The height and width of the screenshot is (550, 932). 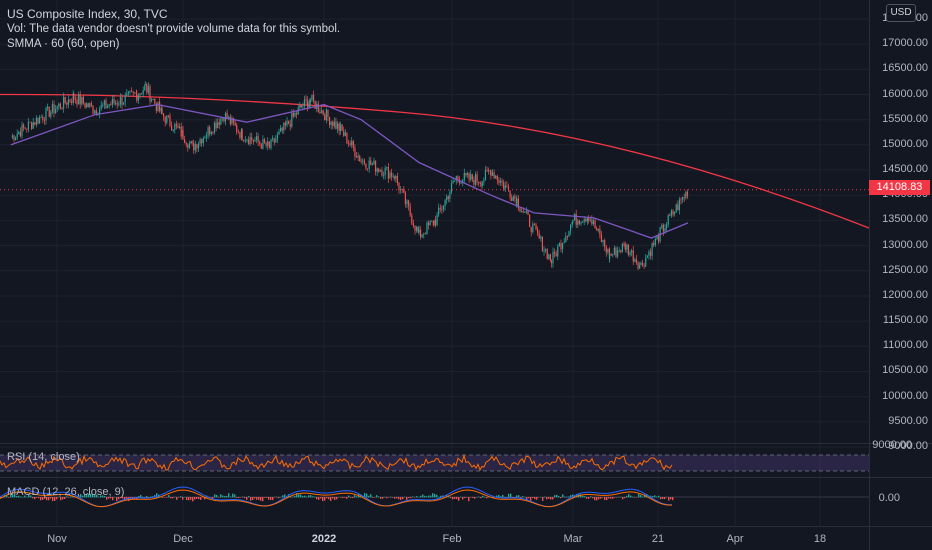 I want to click on rsi-axis-tick: 9000.00, so click(x=892, y=445).